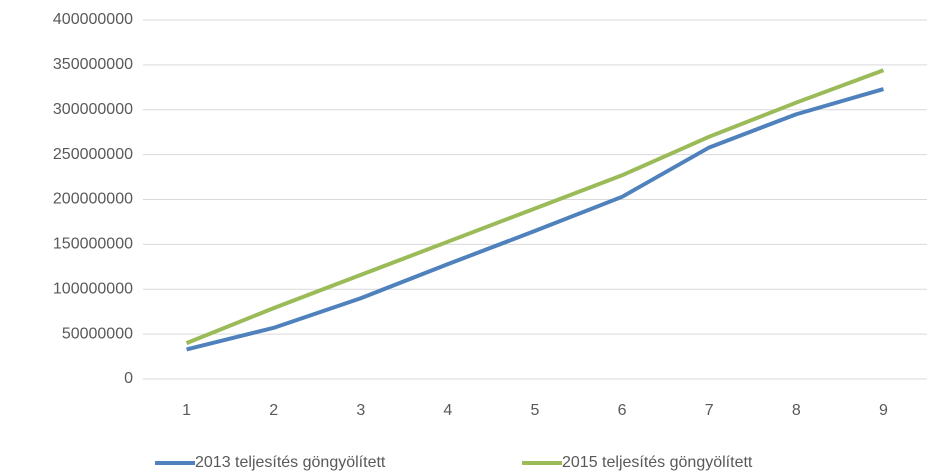 The height and width of the screenshot is (475, 929). What do you see at coordinates (128, 378) in the screenshot?
I see `y-tick-label: 0` at bounding box center [128, 378].